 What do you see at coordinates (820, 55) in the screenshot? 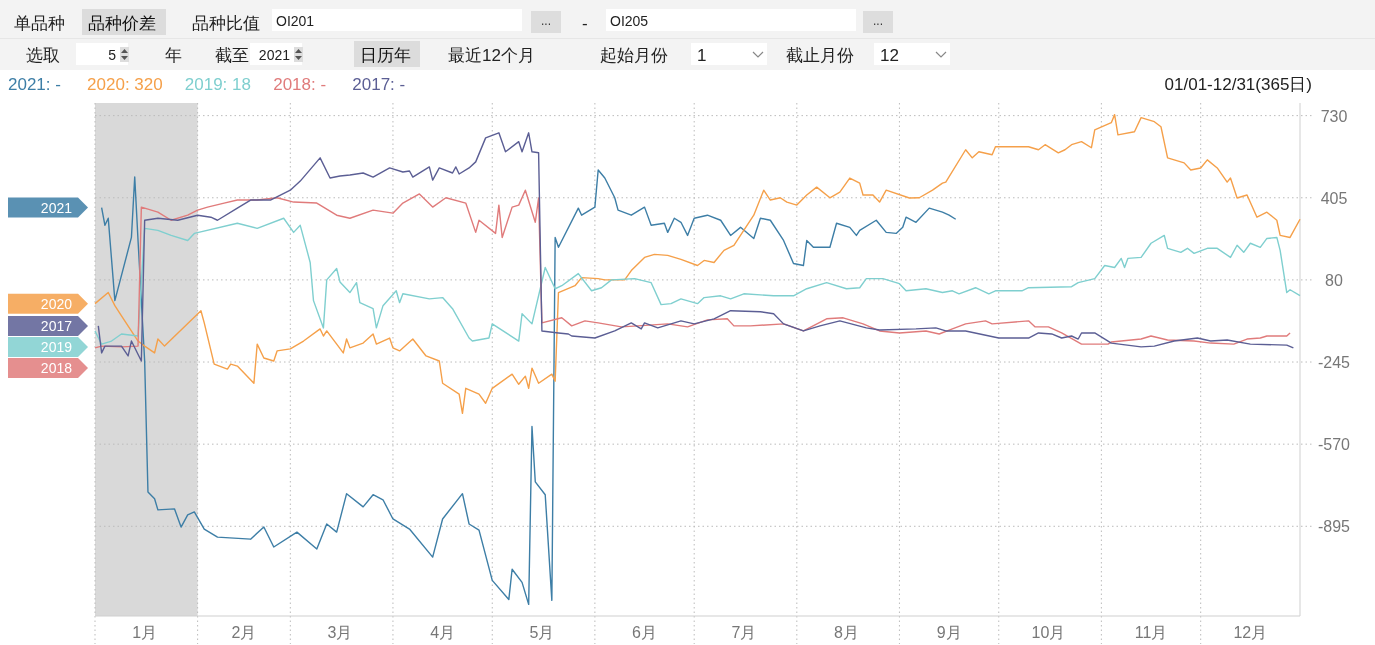
I see `text: 截止月份` at bounding box center [820, 55].